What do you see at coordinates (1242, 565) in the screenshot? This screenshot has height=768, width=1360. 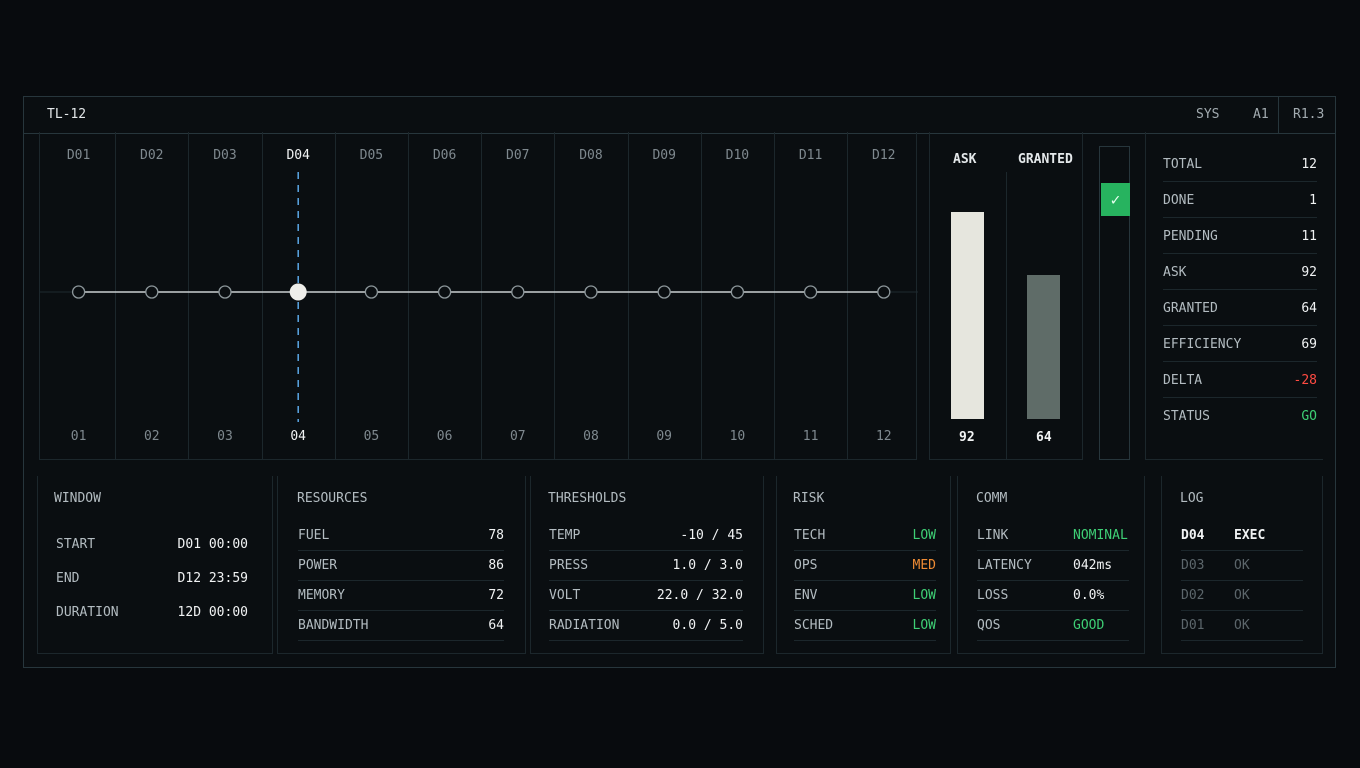 I see `log-panel: LOG D04 EXEC D03 OK D02 OK D01 OK` at bounding box center [1242, 565].